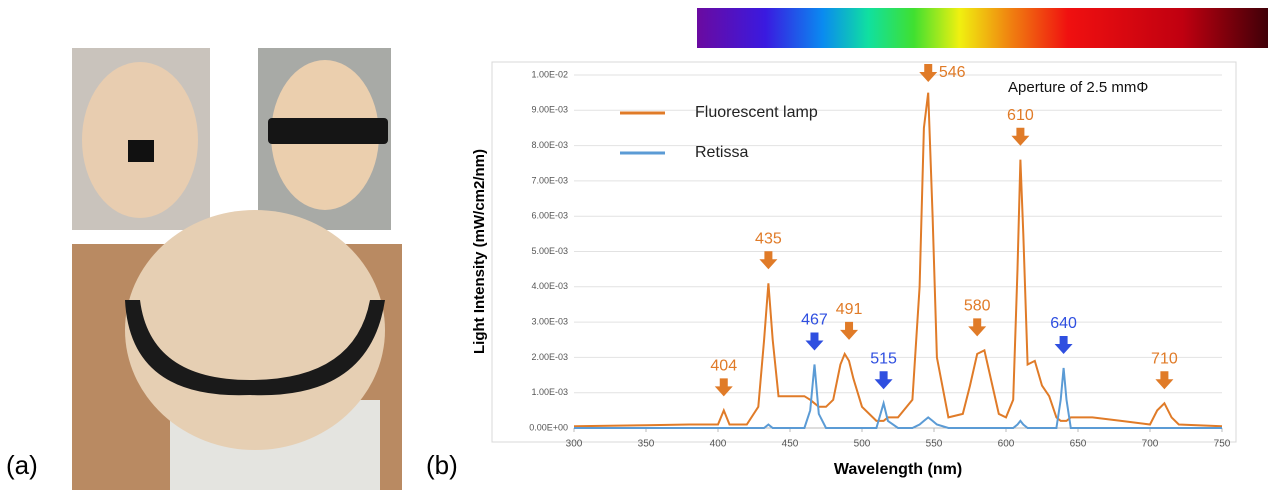 The height and width of the screenshot is (497, 1271). I want to click on x-tick-label: 500, so click(862, 444).